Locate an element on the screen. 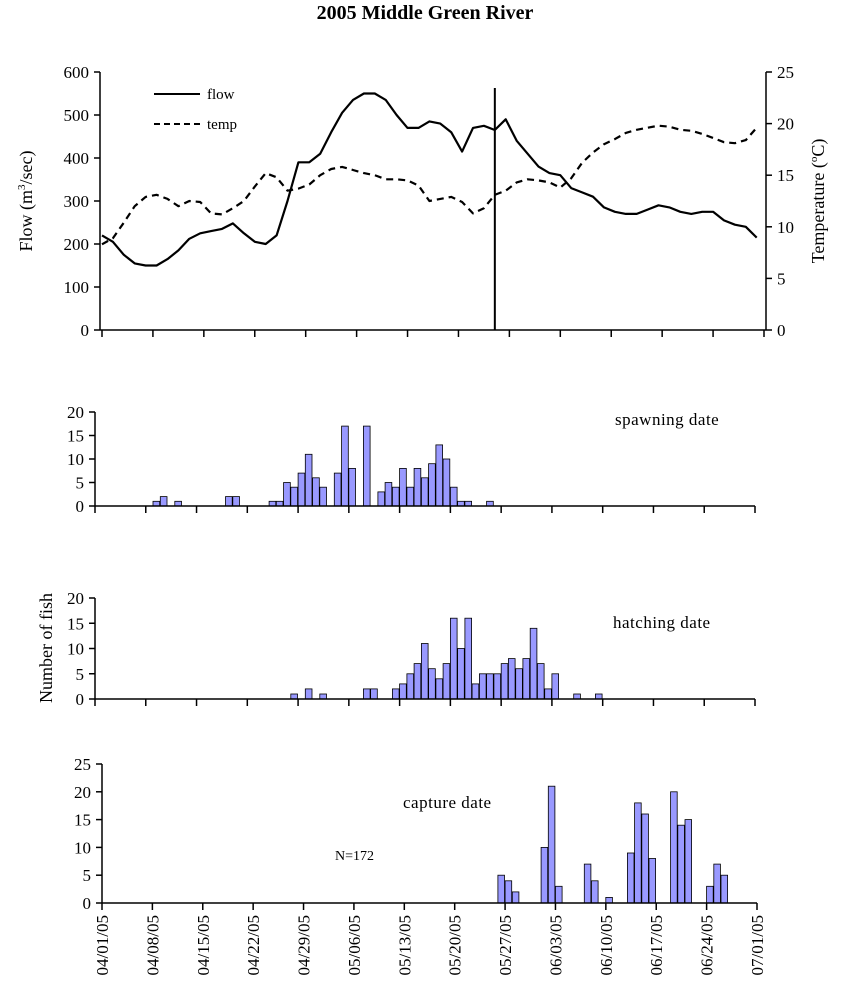 This screenshot has height=989, width=851. flow-tick-label: 200 is located at coordinates (77, 244).